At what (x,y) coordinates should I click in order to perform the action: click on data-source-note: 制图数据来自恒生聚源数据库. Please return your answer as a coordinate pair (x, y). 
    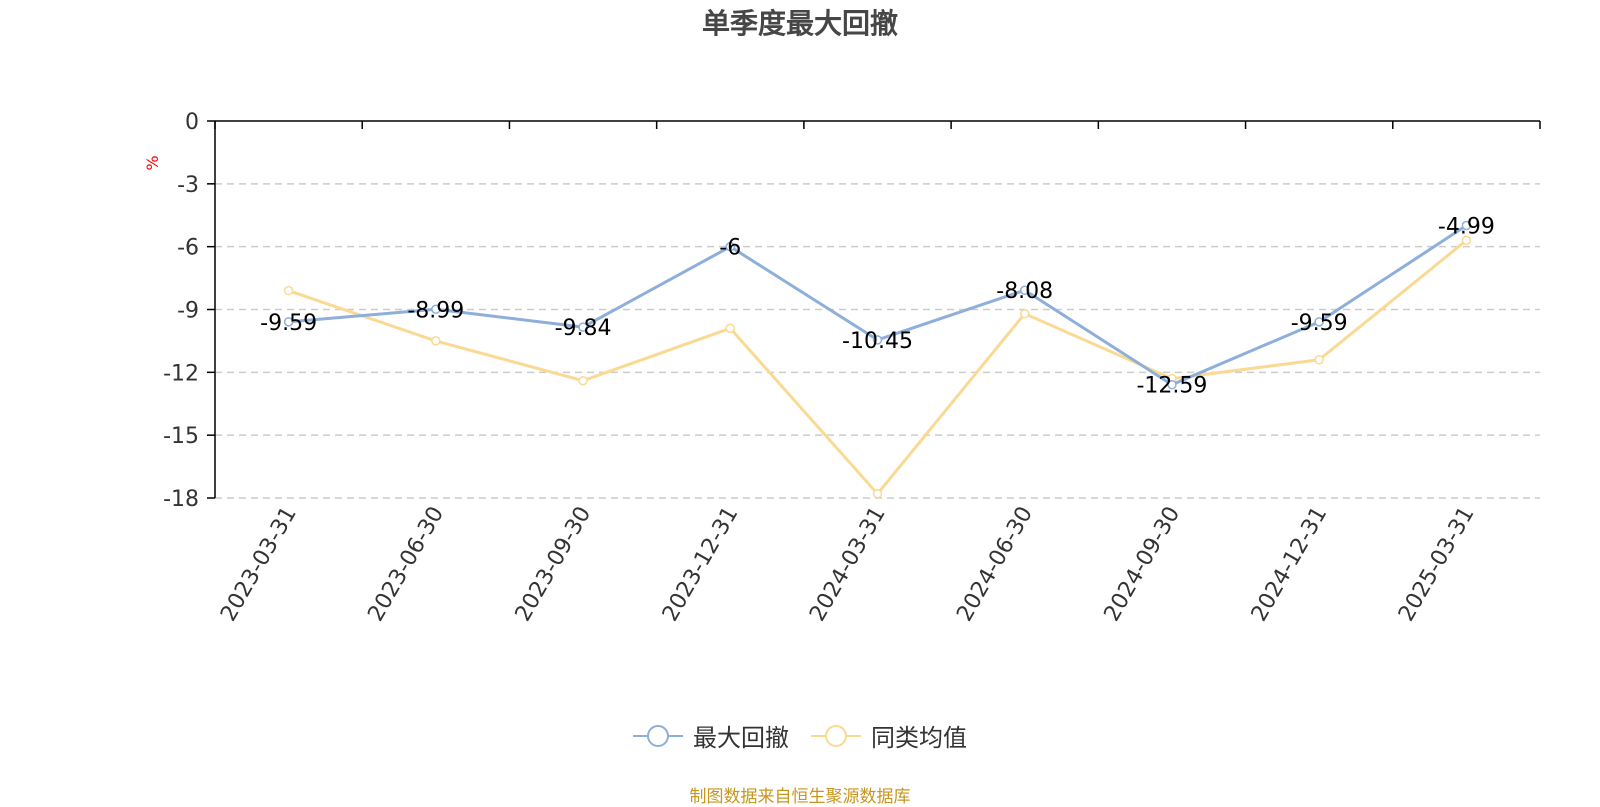
    Looking at the image, I should click on (800, 797).